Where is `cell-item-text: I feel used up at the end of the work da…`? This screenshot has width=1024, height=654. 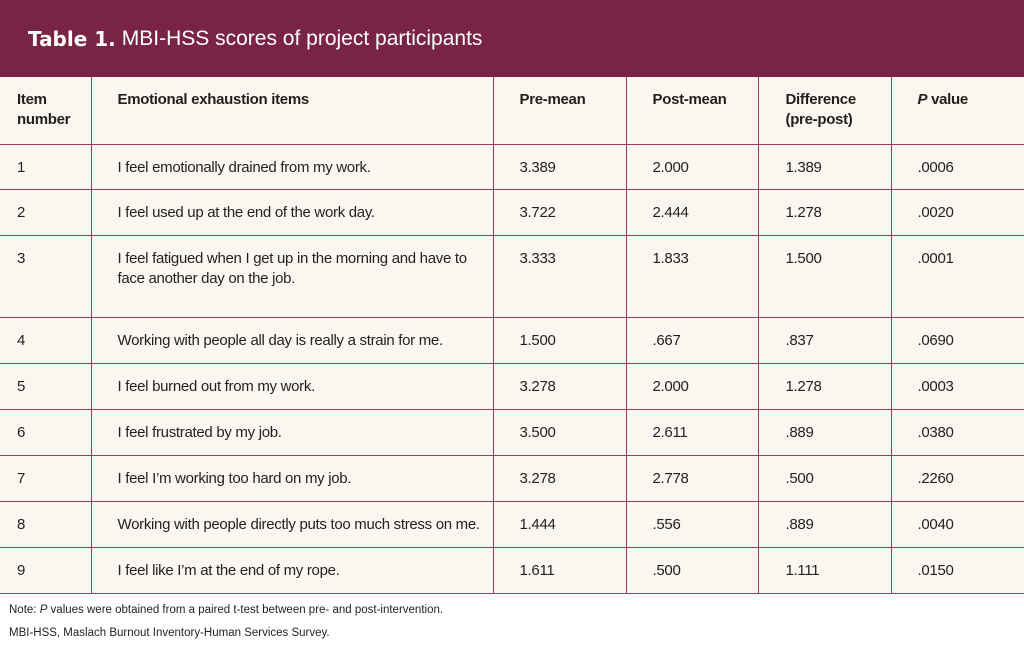
cell-item-text: I feel used up at the end of the work da… is located at coordinates (292, 212).